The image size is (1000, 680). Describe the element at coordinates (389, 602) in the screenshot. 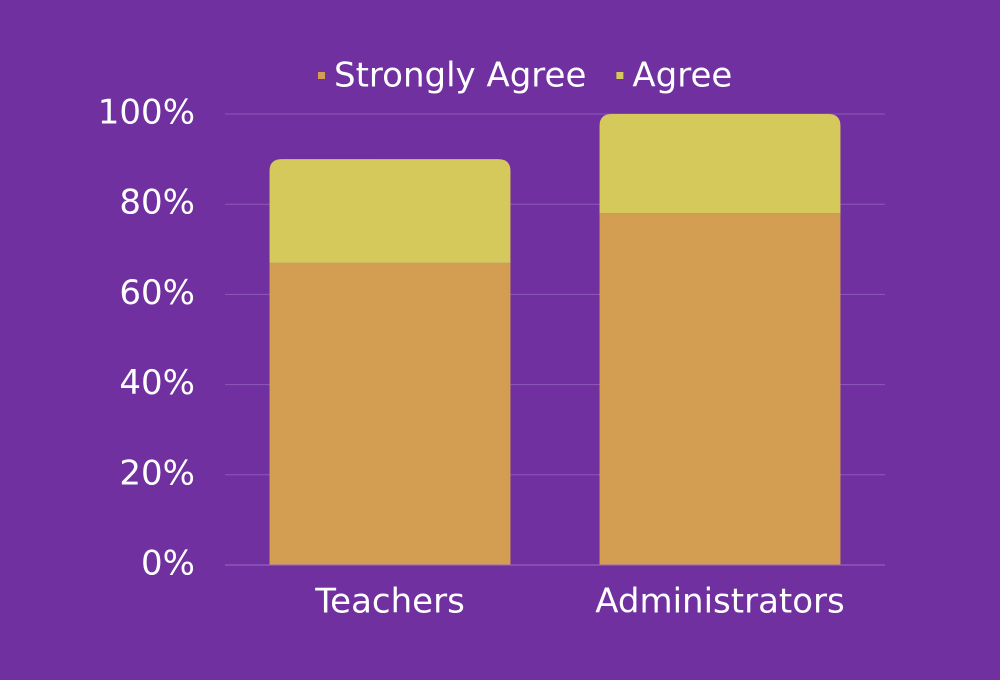

I see `x-tick-label: Teachers` at that location.